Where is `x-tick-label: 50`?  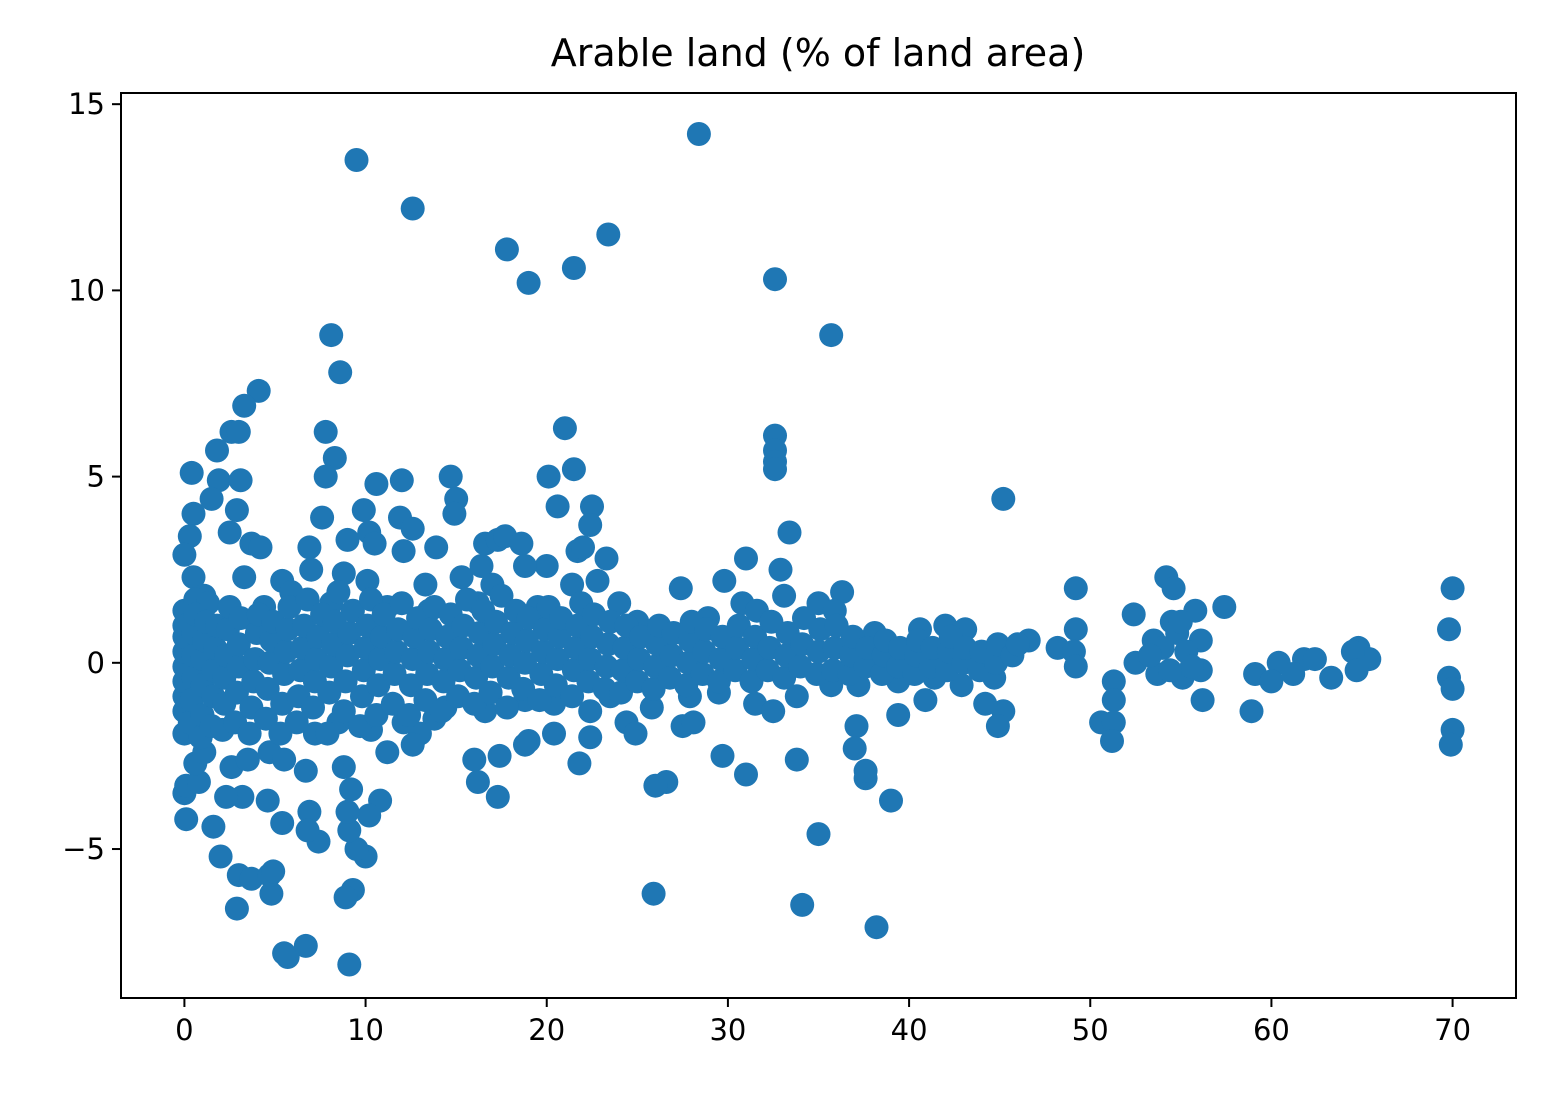
x-tick-label: 50 is located at coordinates (1090, 1030).